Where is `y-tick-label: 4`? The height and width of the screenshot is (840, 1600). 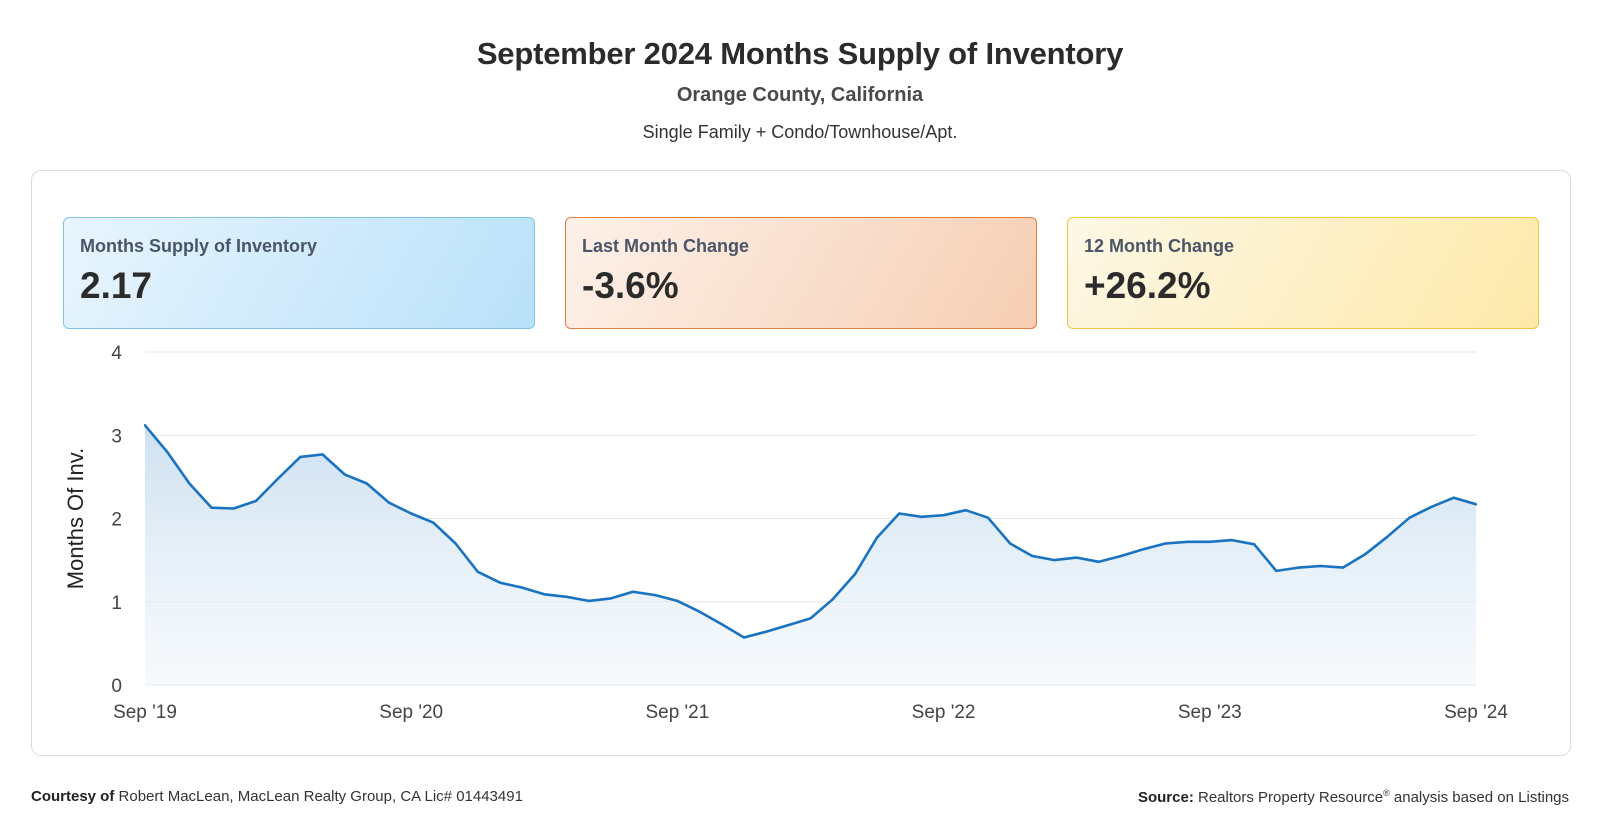 y-tick-label: 4 is located at coordinates (116, 353).